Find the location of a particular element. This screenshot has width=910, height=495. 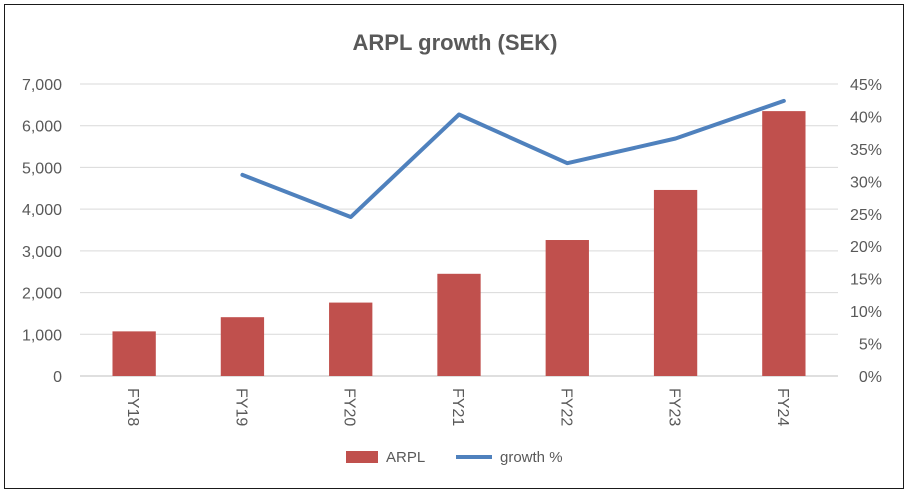

bar-arpl-fy21 is located at coordinates (459, 324).